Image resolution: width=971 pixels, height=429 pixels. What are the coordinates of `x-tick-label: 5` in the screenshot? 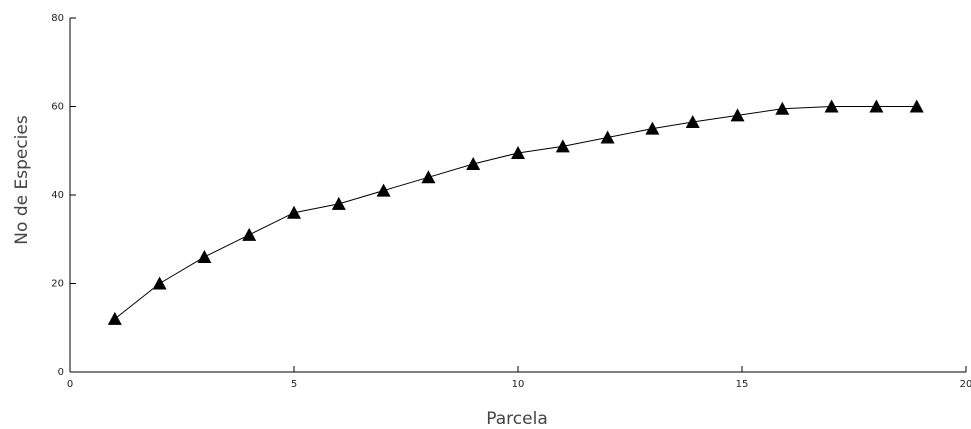 It's located at (294, 384).